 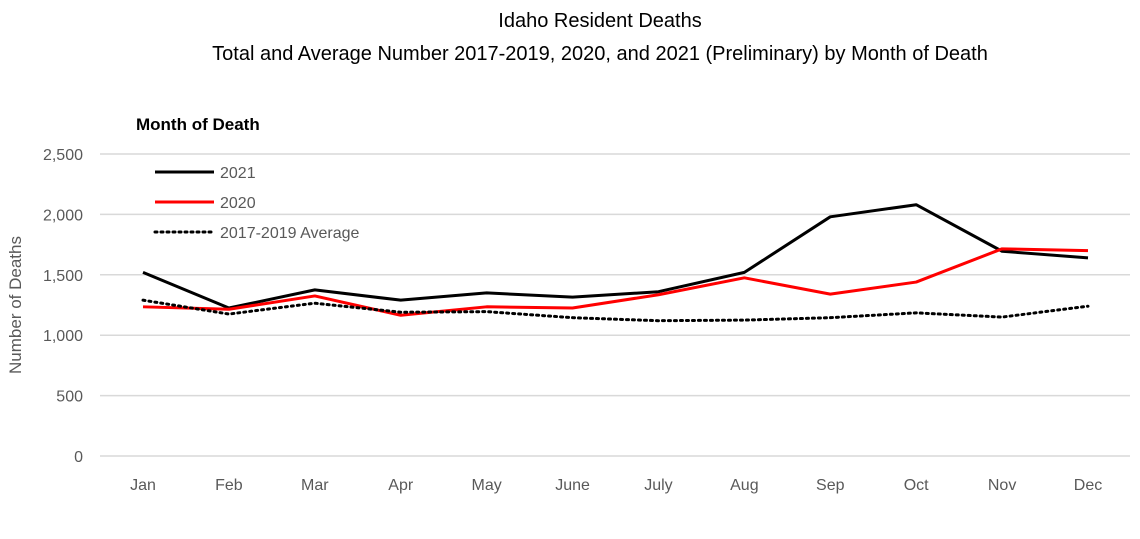 What do you see at coordinates (289, 233) in the screenshot?
I see `legend-label: 2017-2019 Average` at bounding box center [289, 233].